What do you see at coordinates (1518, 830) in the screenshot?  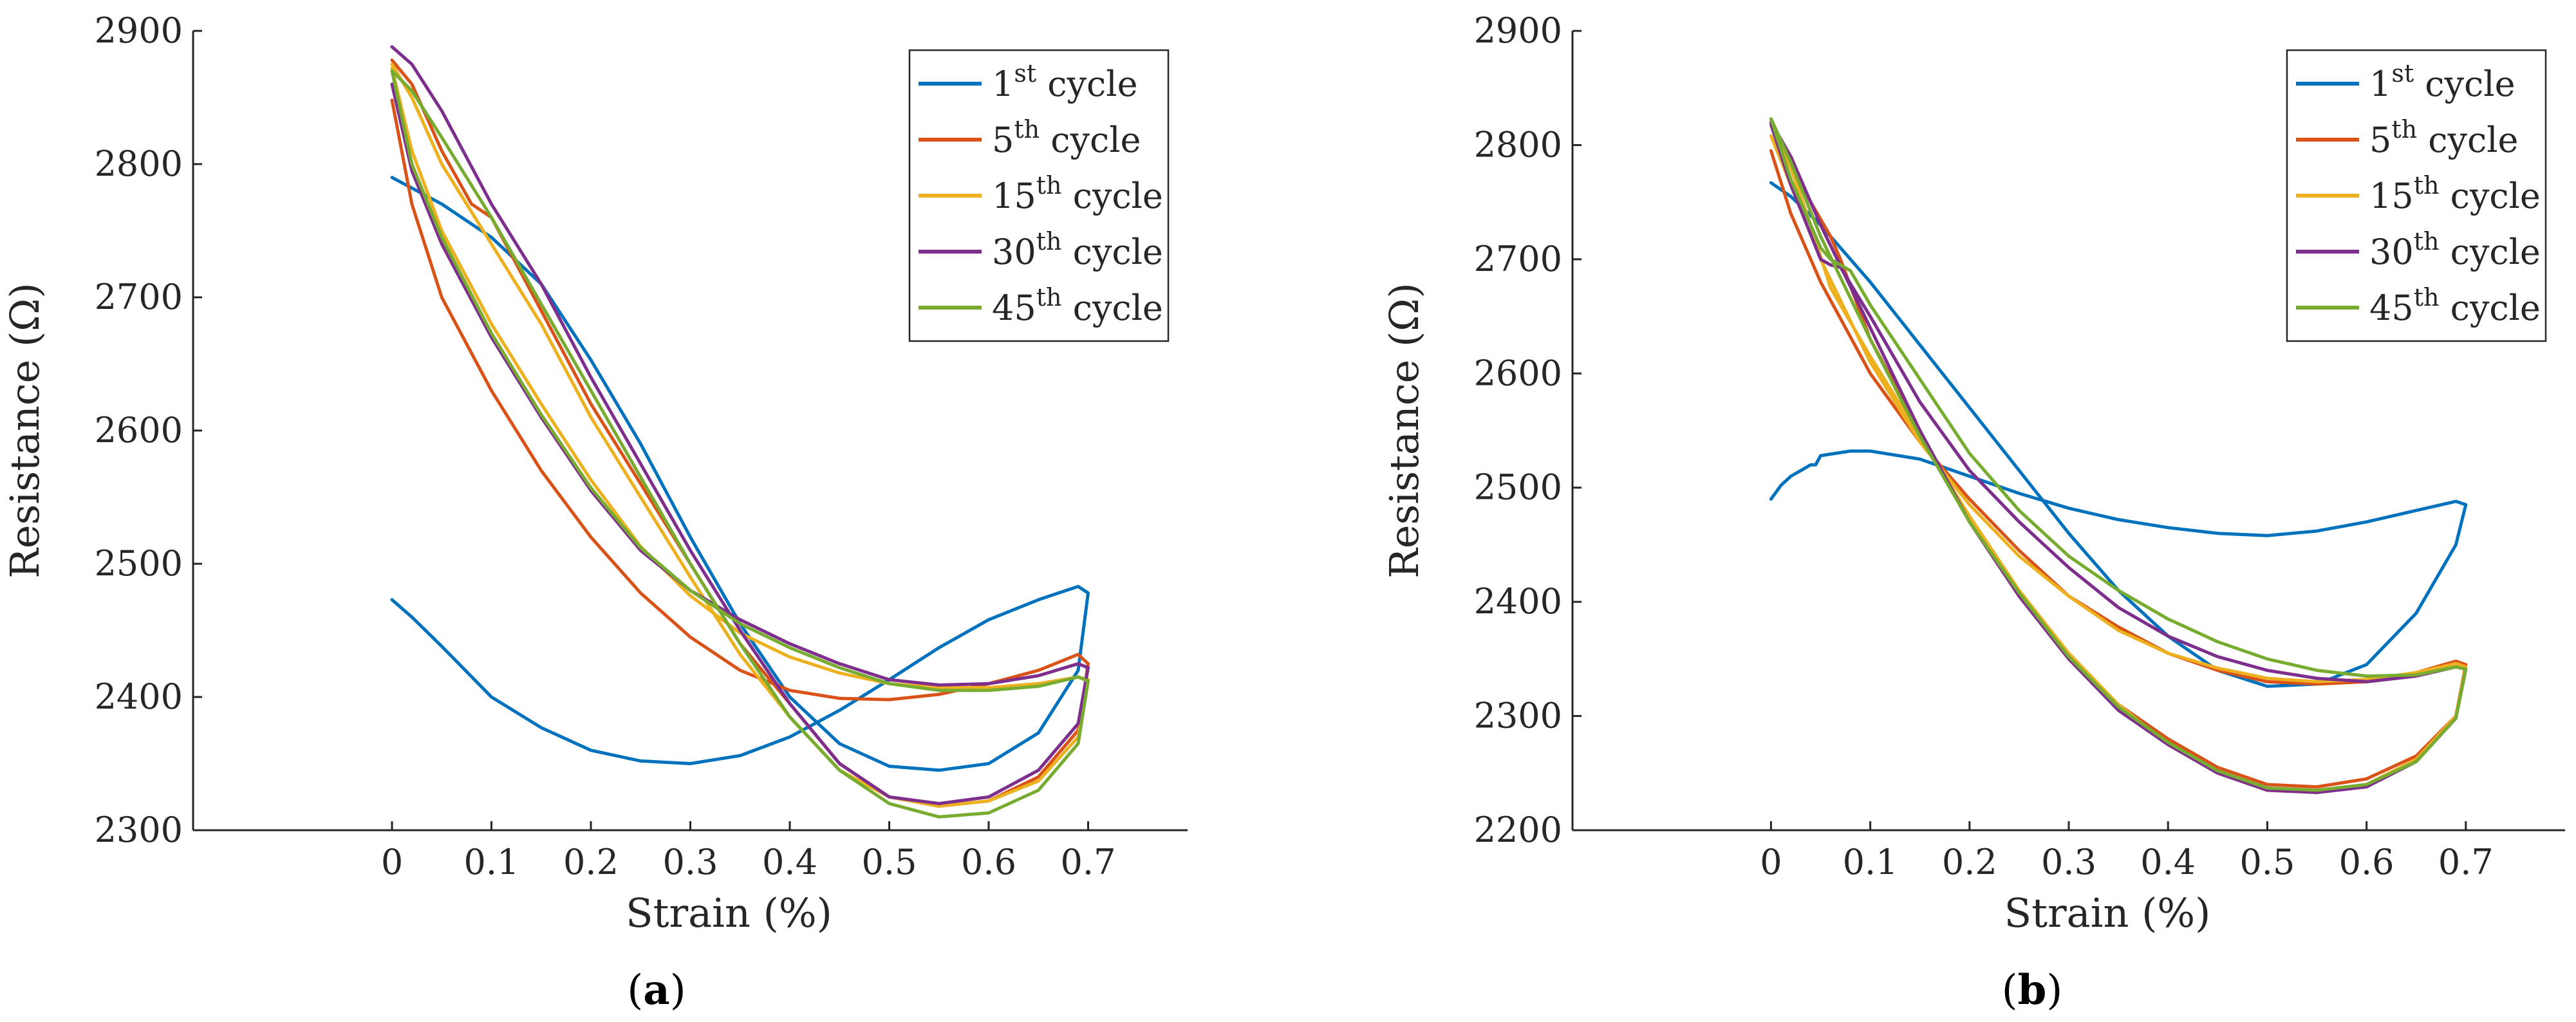 I see `y-tick-label: 2200` at bounding box center [1518, 830].